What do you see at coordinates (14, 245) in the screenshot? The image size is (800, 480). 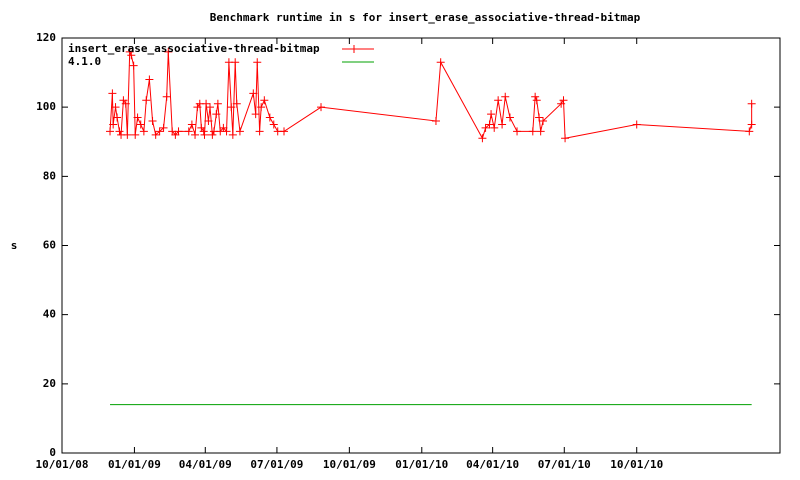 I see `y-axis-label: s` at bounding box center [14, 245].